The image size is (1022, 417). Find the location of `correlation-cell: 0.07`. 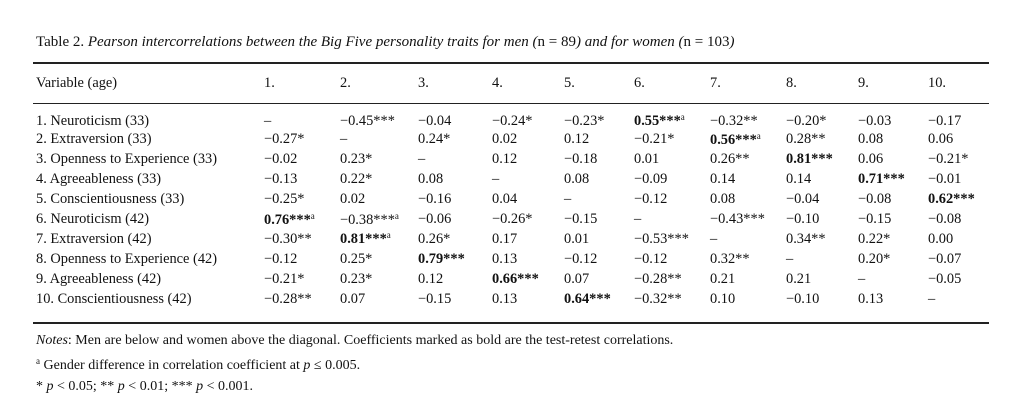

correlation-cell: 0.07 is located at coordinates (379, 299).